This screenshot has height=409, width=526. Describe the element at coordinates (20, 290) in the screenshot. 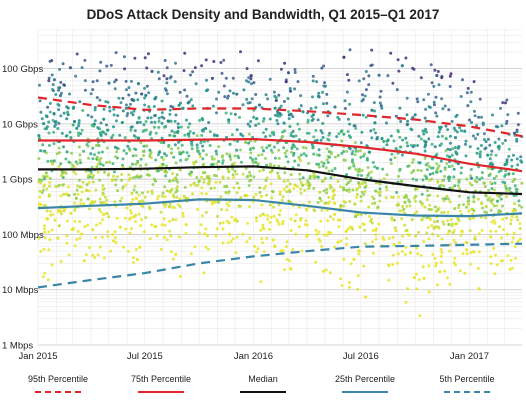

I see `y-tick-label: 10 Mbps` at that location.